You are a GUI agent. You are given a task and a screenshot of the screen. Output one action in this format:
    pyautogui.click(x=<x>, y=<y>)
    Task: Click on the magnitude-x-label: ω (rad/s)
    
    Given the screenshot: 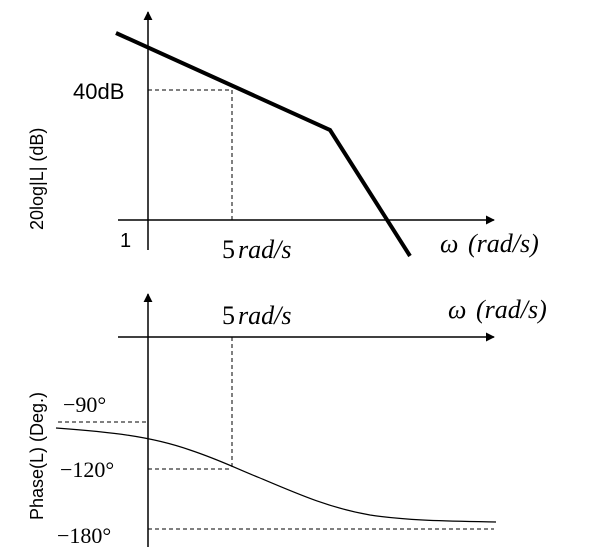 What is the action you would take?
    pyautogui.click(x=489, y=243)
    